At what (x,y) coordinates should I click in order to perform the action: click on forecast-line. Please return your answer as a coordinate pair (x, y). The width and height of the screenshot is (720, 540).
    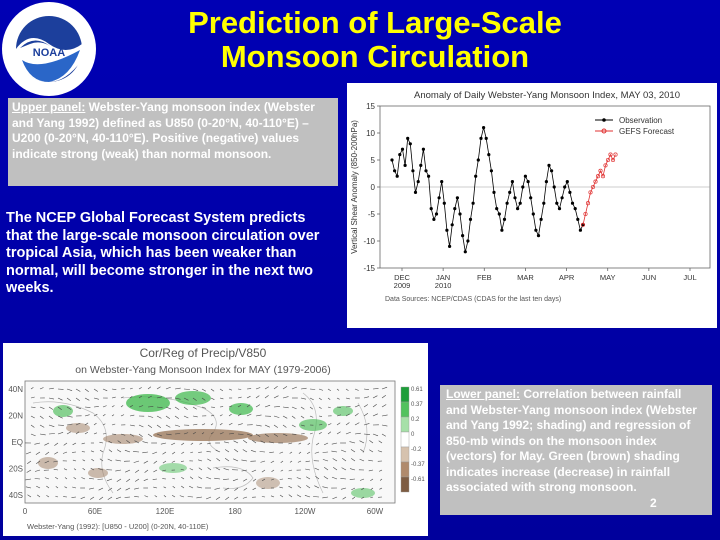
    Looking at the image, I should click on (599, 189).